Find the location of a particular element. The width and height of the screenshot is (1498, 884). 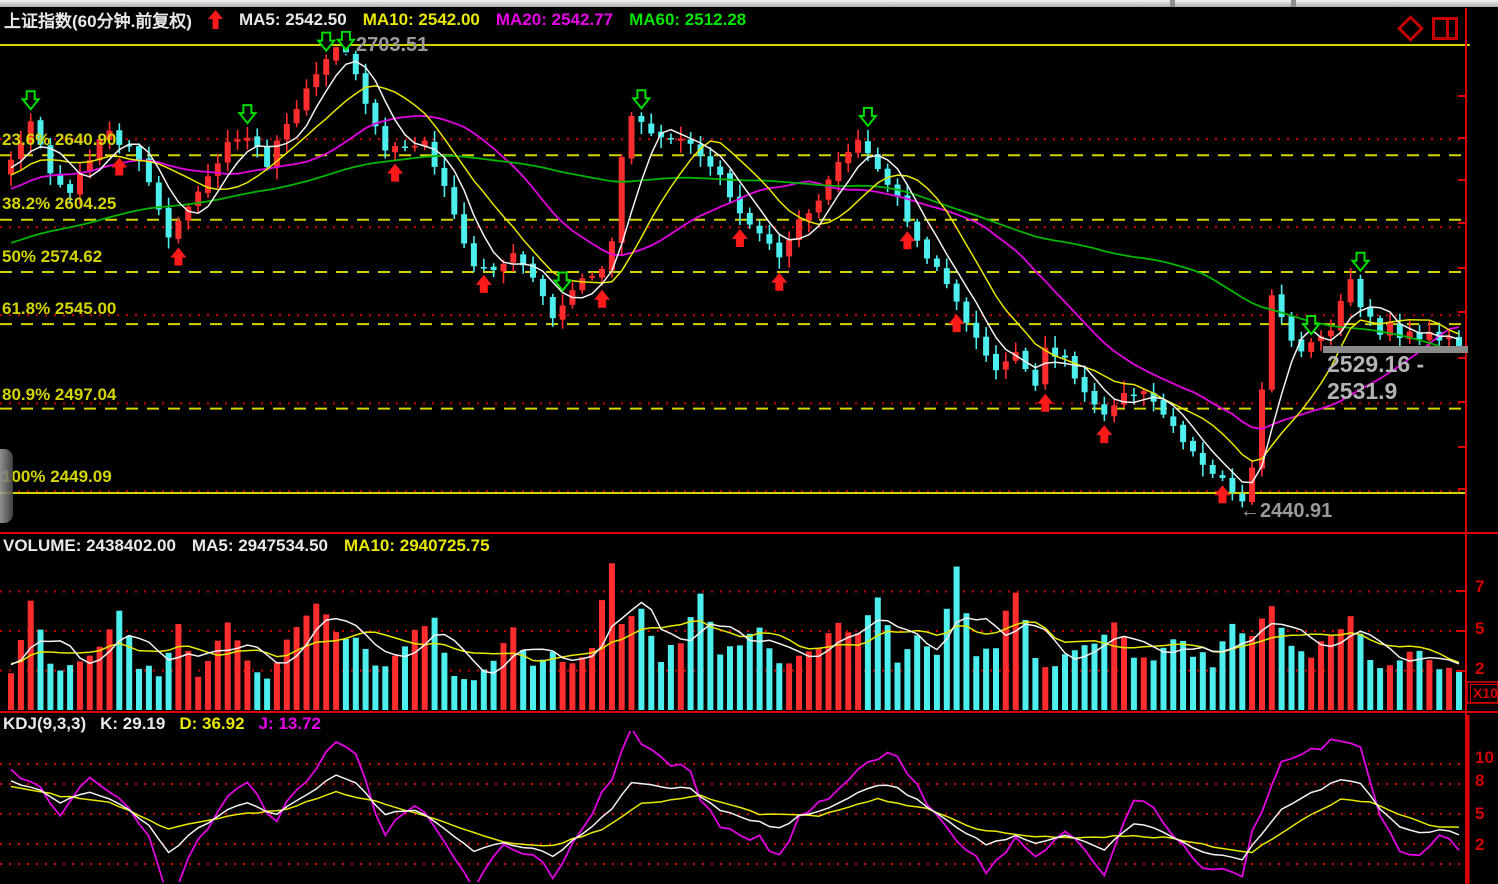

kdj-d-value: D: 36.92 is located at coordinates (212, 723).